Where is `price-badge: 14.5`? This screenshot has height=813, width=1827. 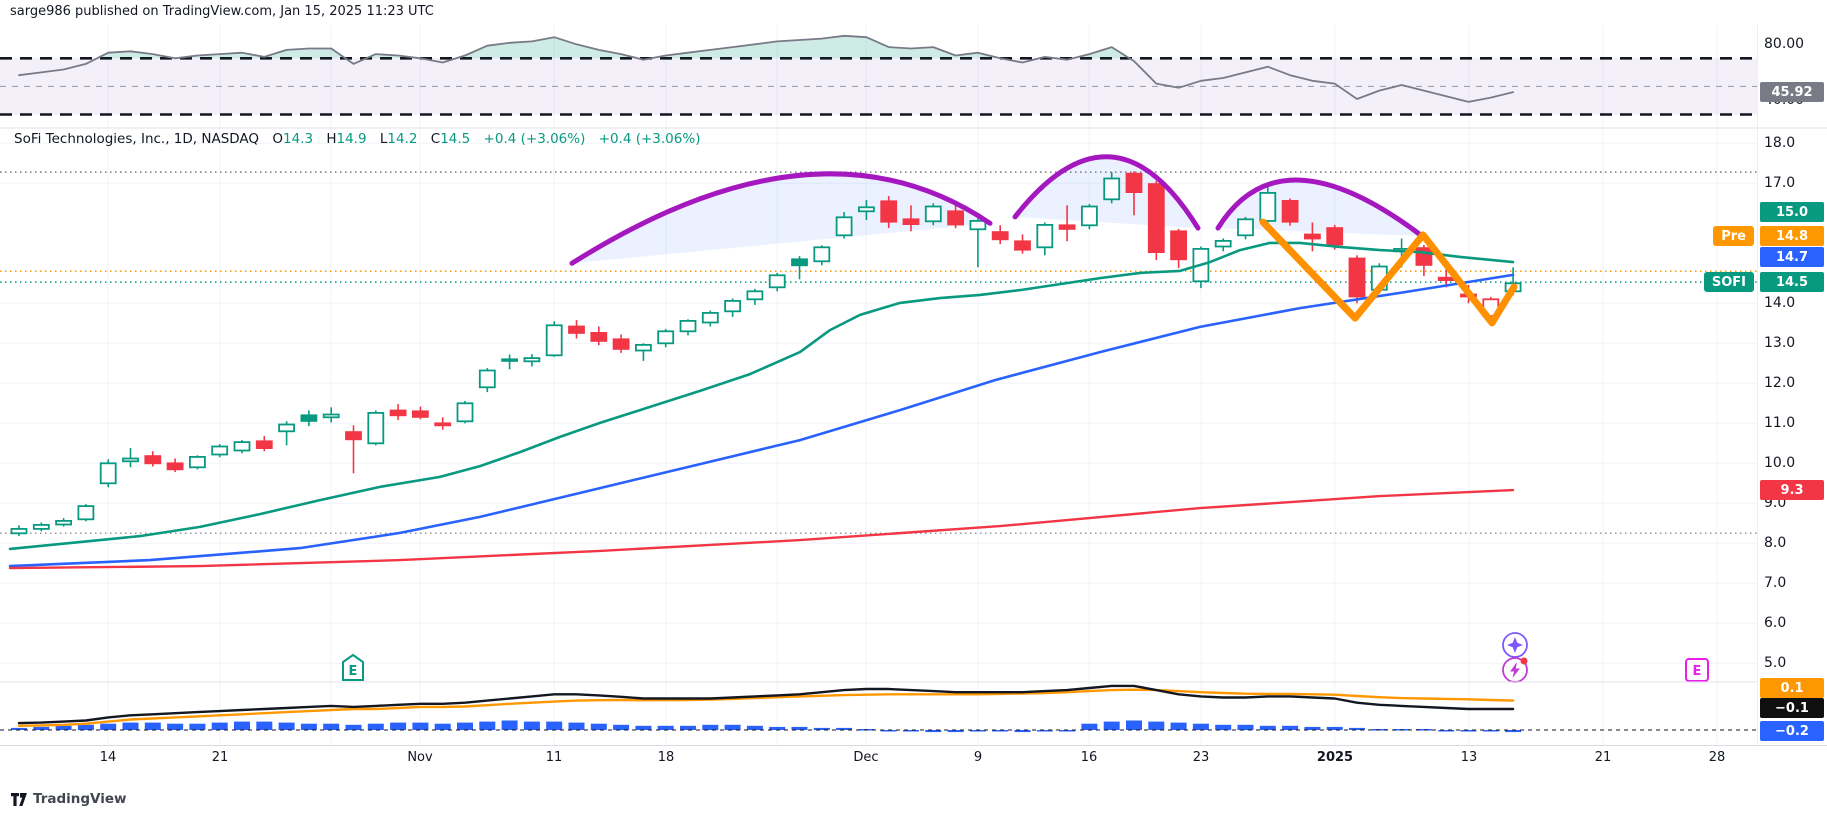
price-badge: 14.5 is located at coordinates (1792, 282).